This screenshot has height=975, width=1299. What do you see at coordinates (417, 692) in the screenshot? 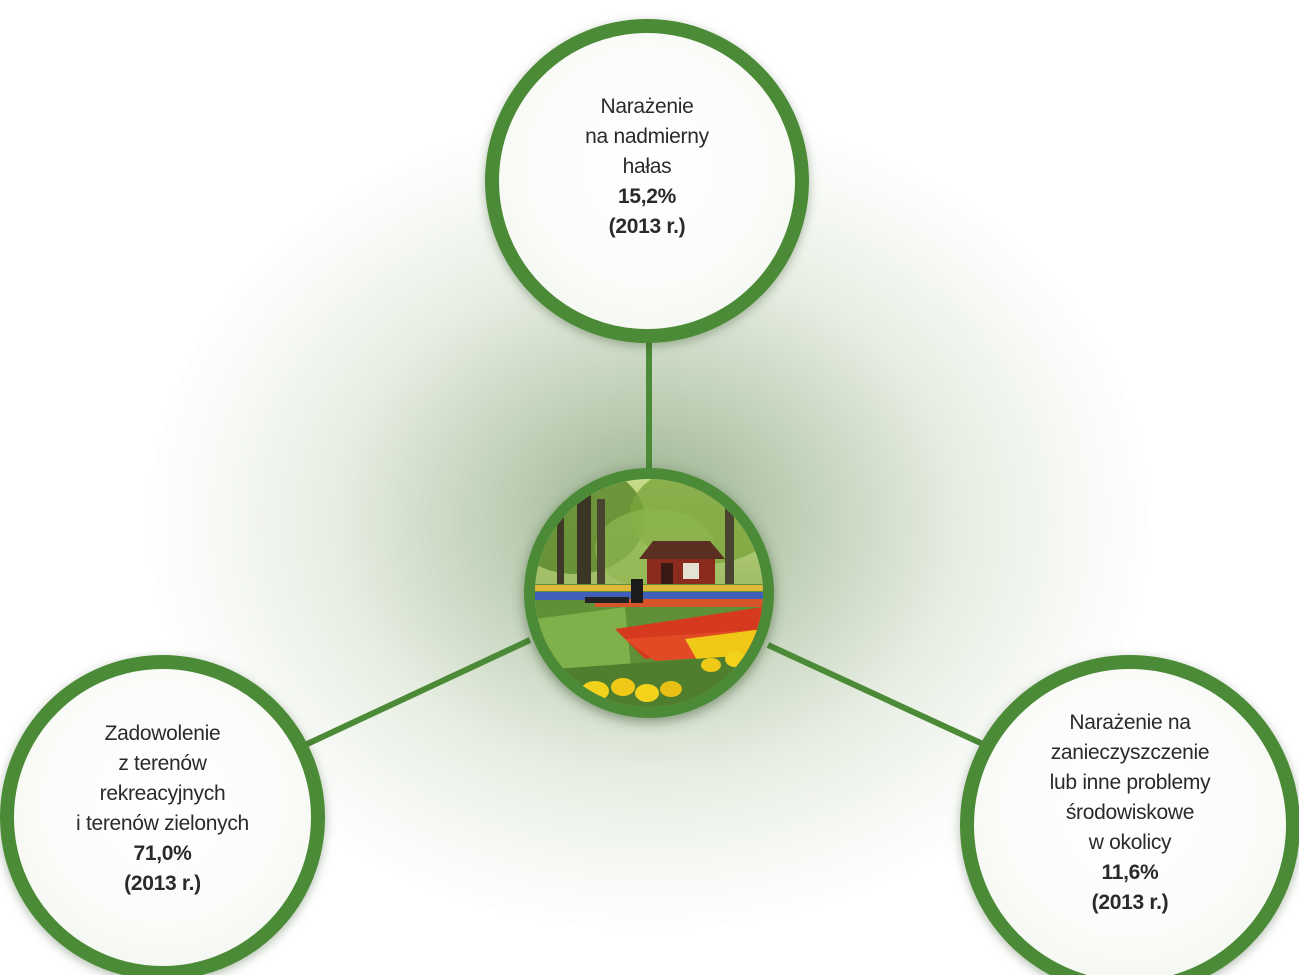
I see `connector-left` at bounding box center [417, 692].